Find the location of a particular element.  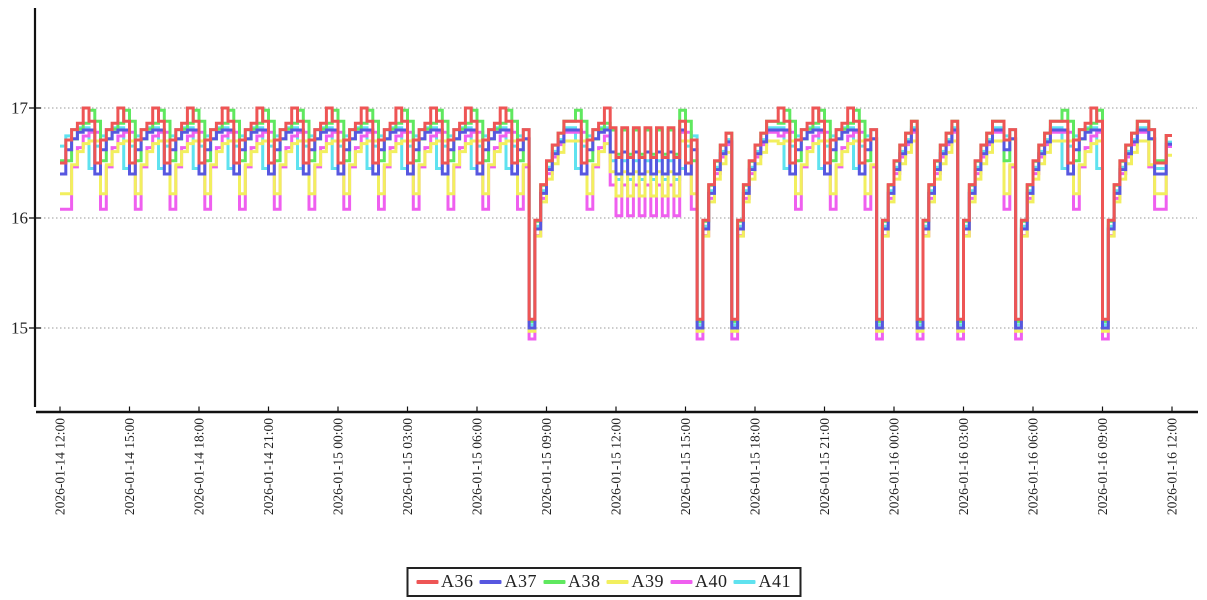

x-tick-label: 2026-01-14 12:00 is located at coordinates (60, 466).